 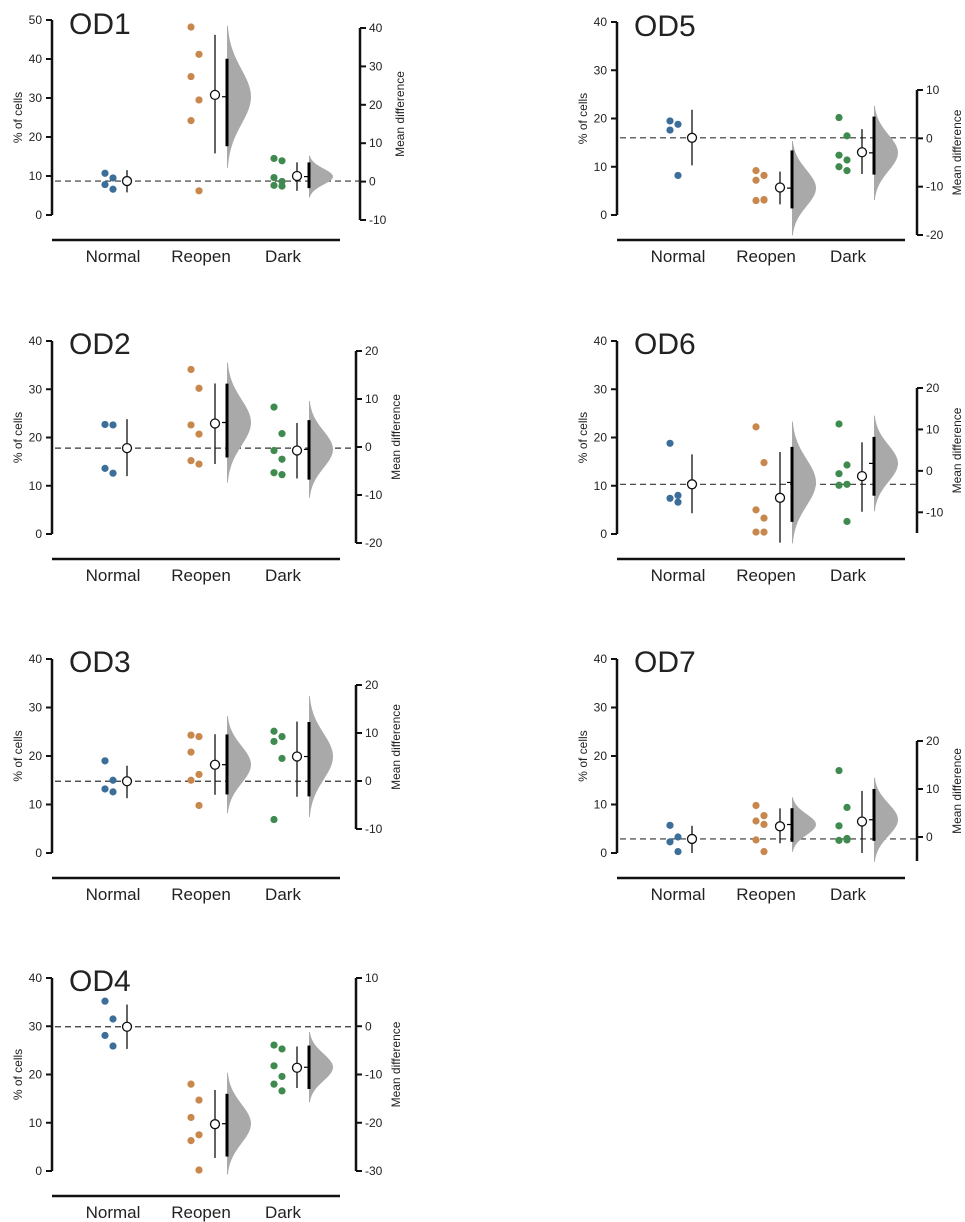 What do you see at coordinates (100, 662) in the screenshot?
I see `panel-title: OD3` at bounding box center [100, 662].